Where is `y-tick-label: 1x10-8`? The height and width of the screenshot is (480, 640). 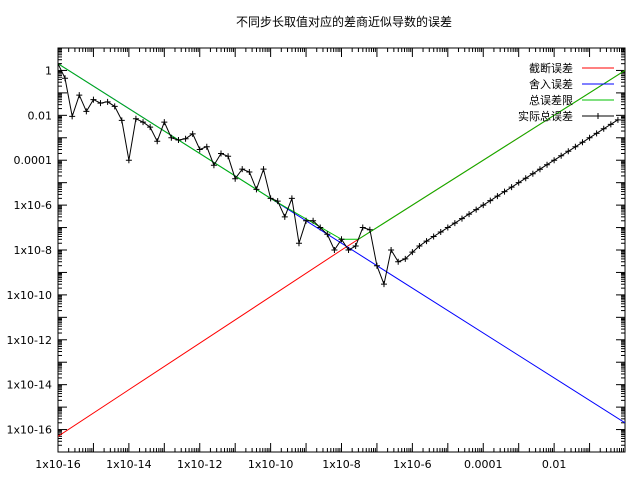
y-tick-label: 1x10-8 is located at coordinates (33, 250).